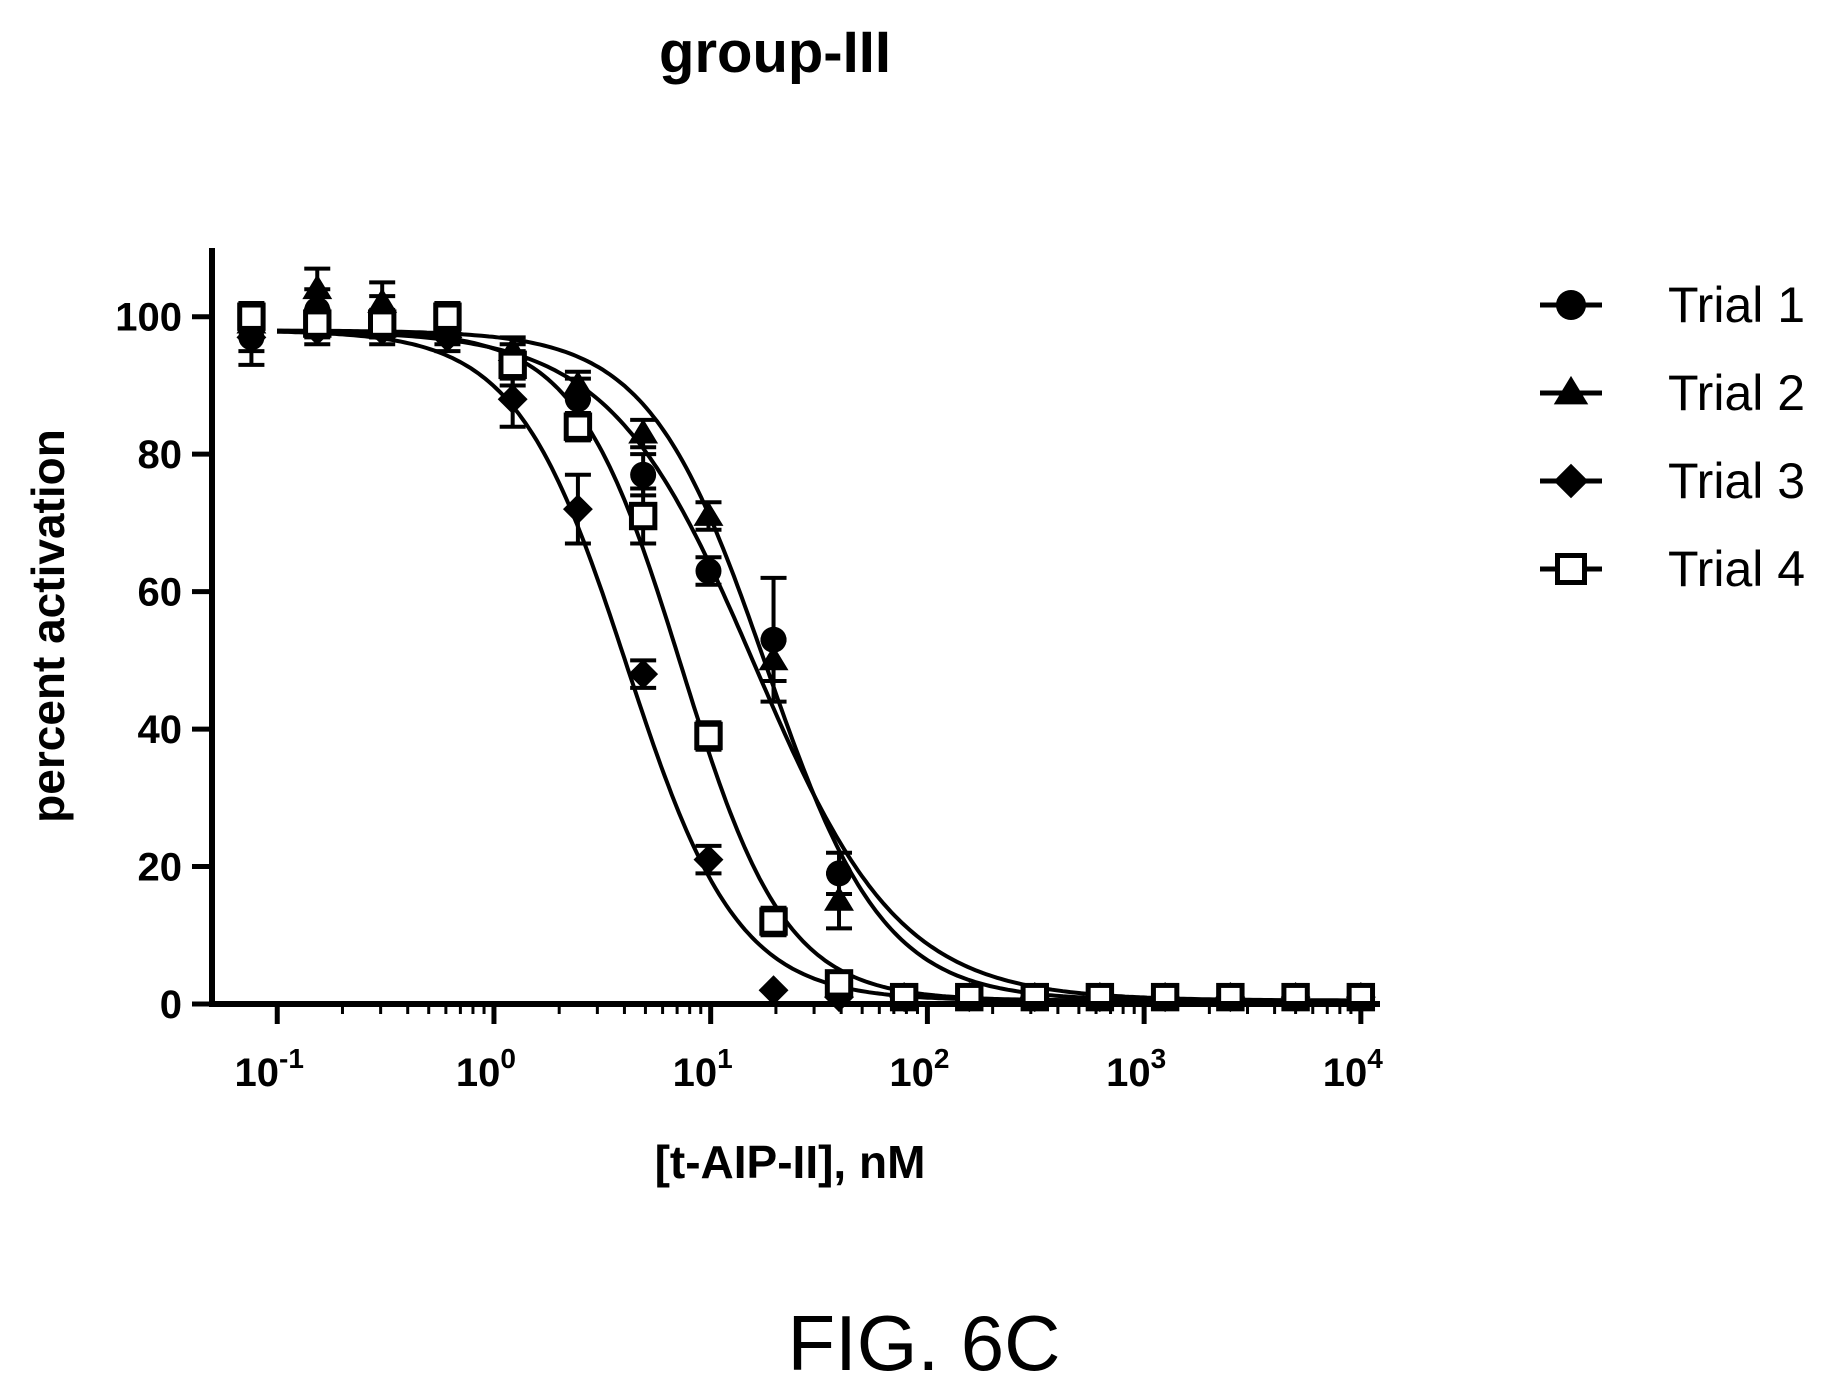 The height and width of the screenshot is (1385, 1848). Describe the element at coordinates (809, 1049) in the screenshot. I see `x-axis-ticks: 10⁻¹ 10⁰ 10¹ 10² 10³ 10⁴` at that location.